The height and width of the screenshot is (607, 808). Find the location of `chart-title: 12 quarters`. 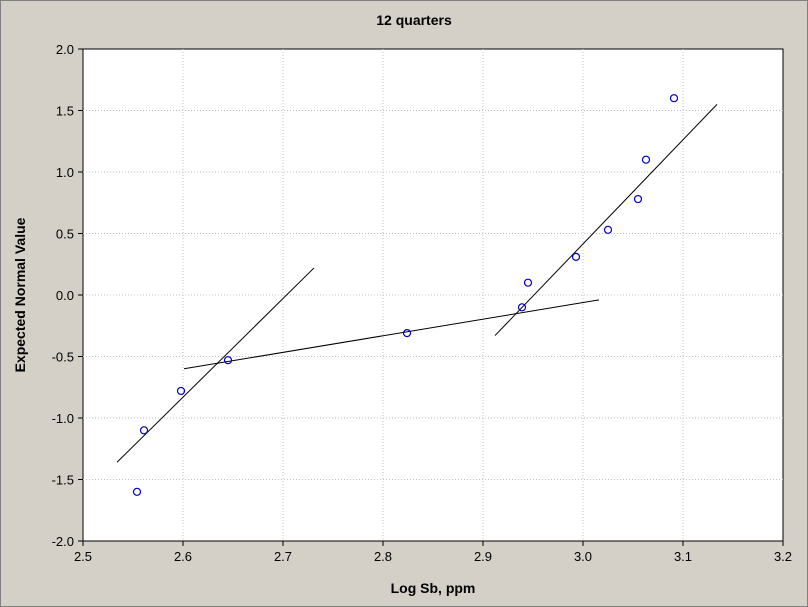

chart-title: 12 quarters is located at coordinates (414, 20).